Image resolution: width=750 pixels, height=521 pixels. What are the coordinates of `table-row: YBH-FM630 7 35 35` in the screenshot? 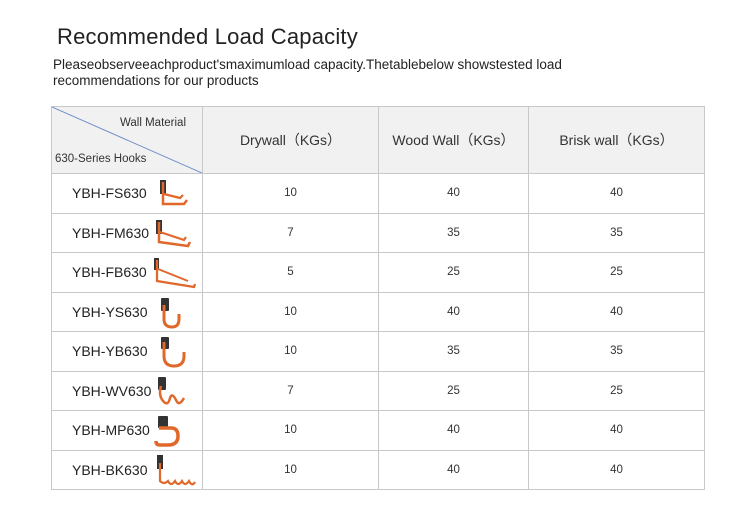 It's located at (378, 232).